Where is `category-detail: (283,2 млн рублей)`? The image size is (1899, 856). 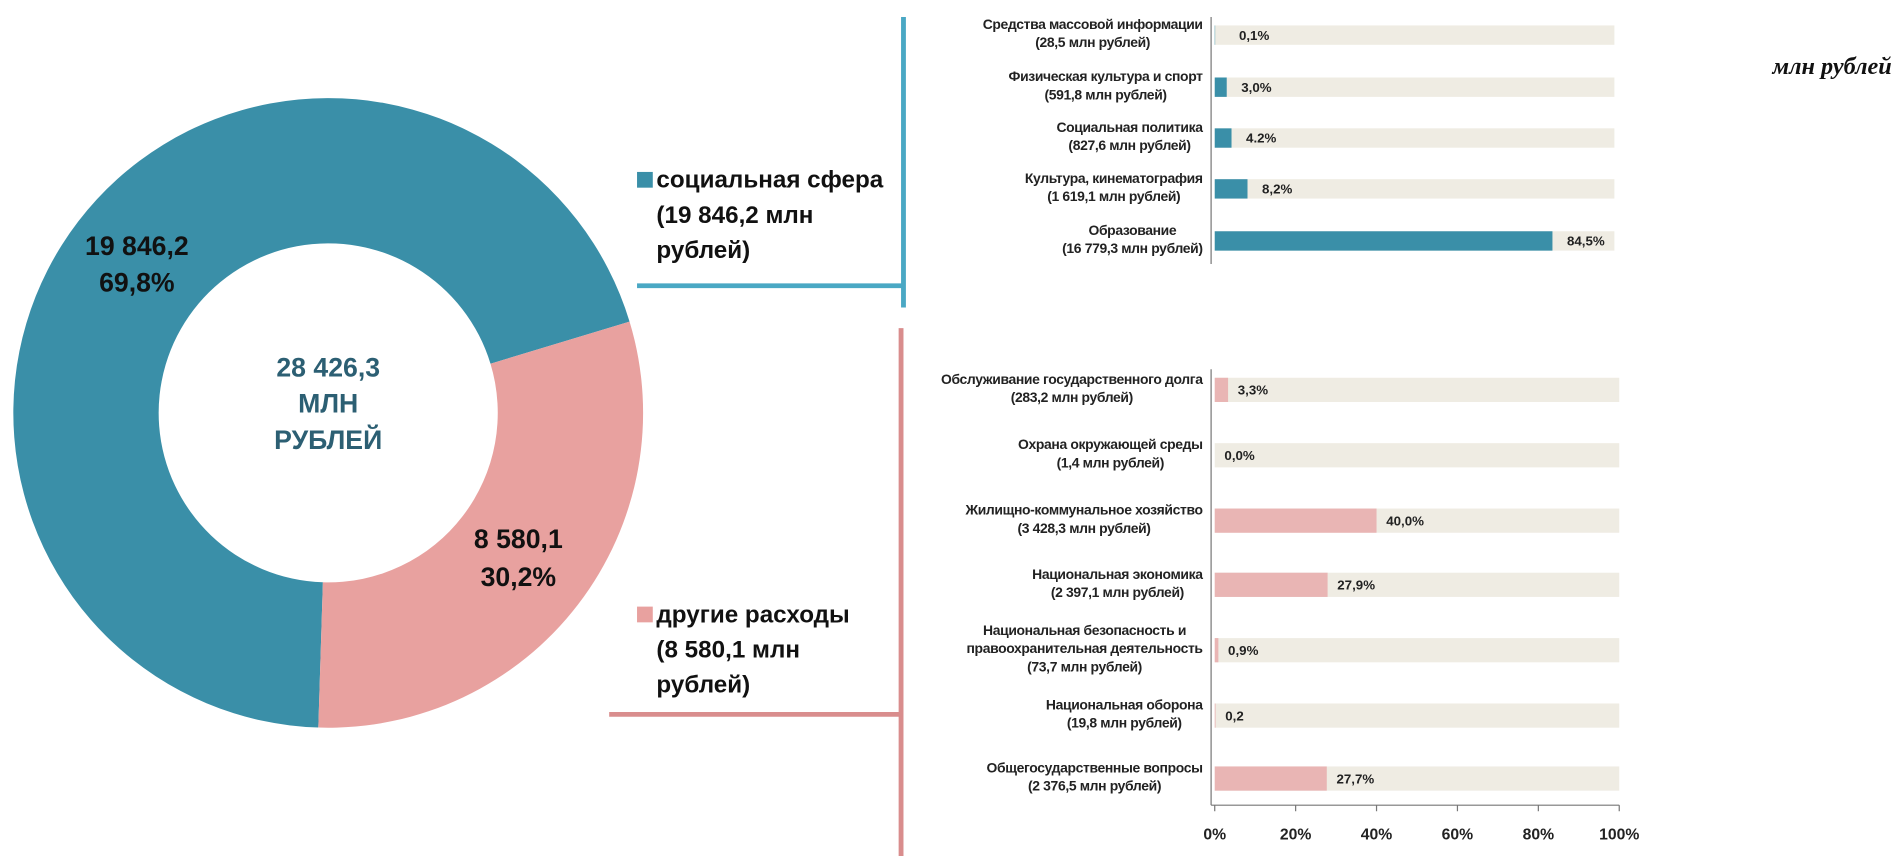 category-detail: (283,2 млн рублей) is located at coordinates (1072, 398).